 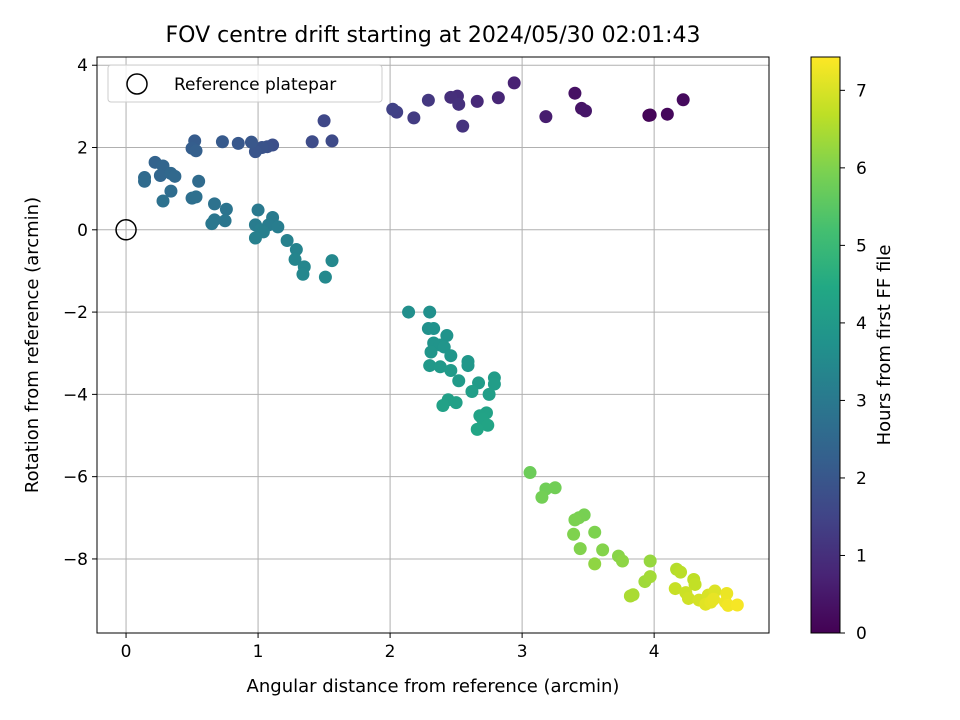 What do you see at coordinates (137, 84) in the screenshot?
I see `legend-open-circle-icon` at bounding box center [137, 84].